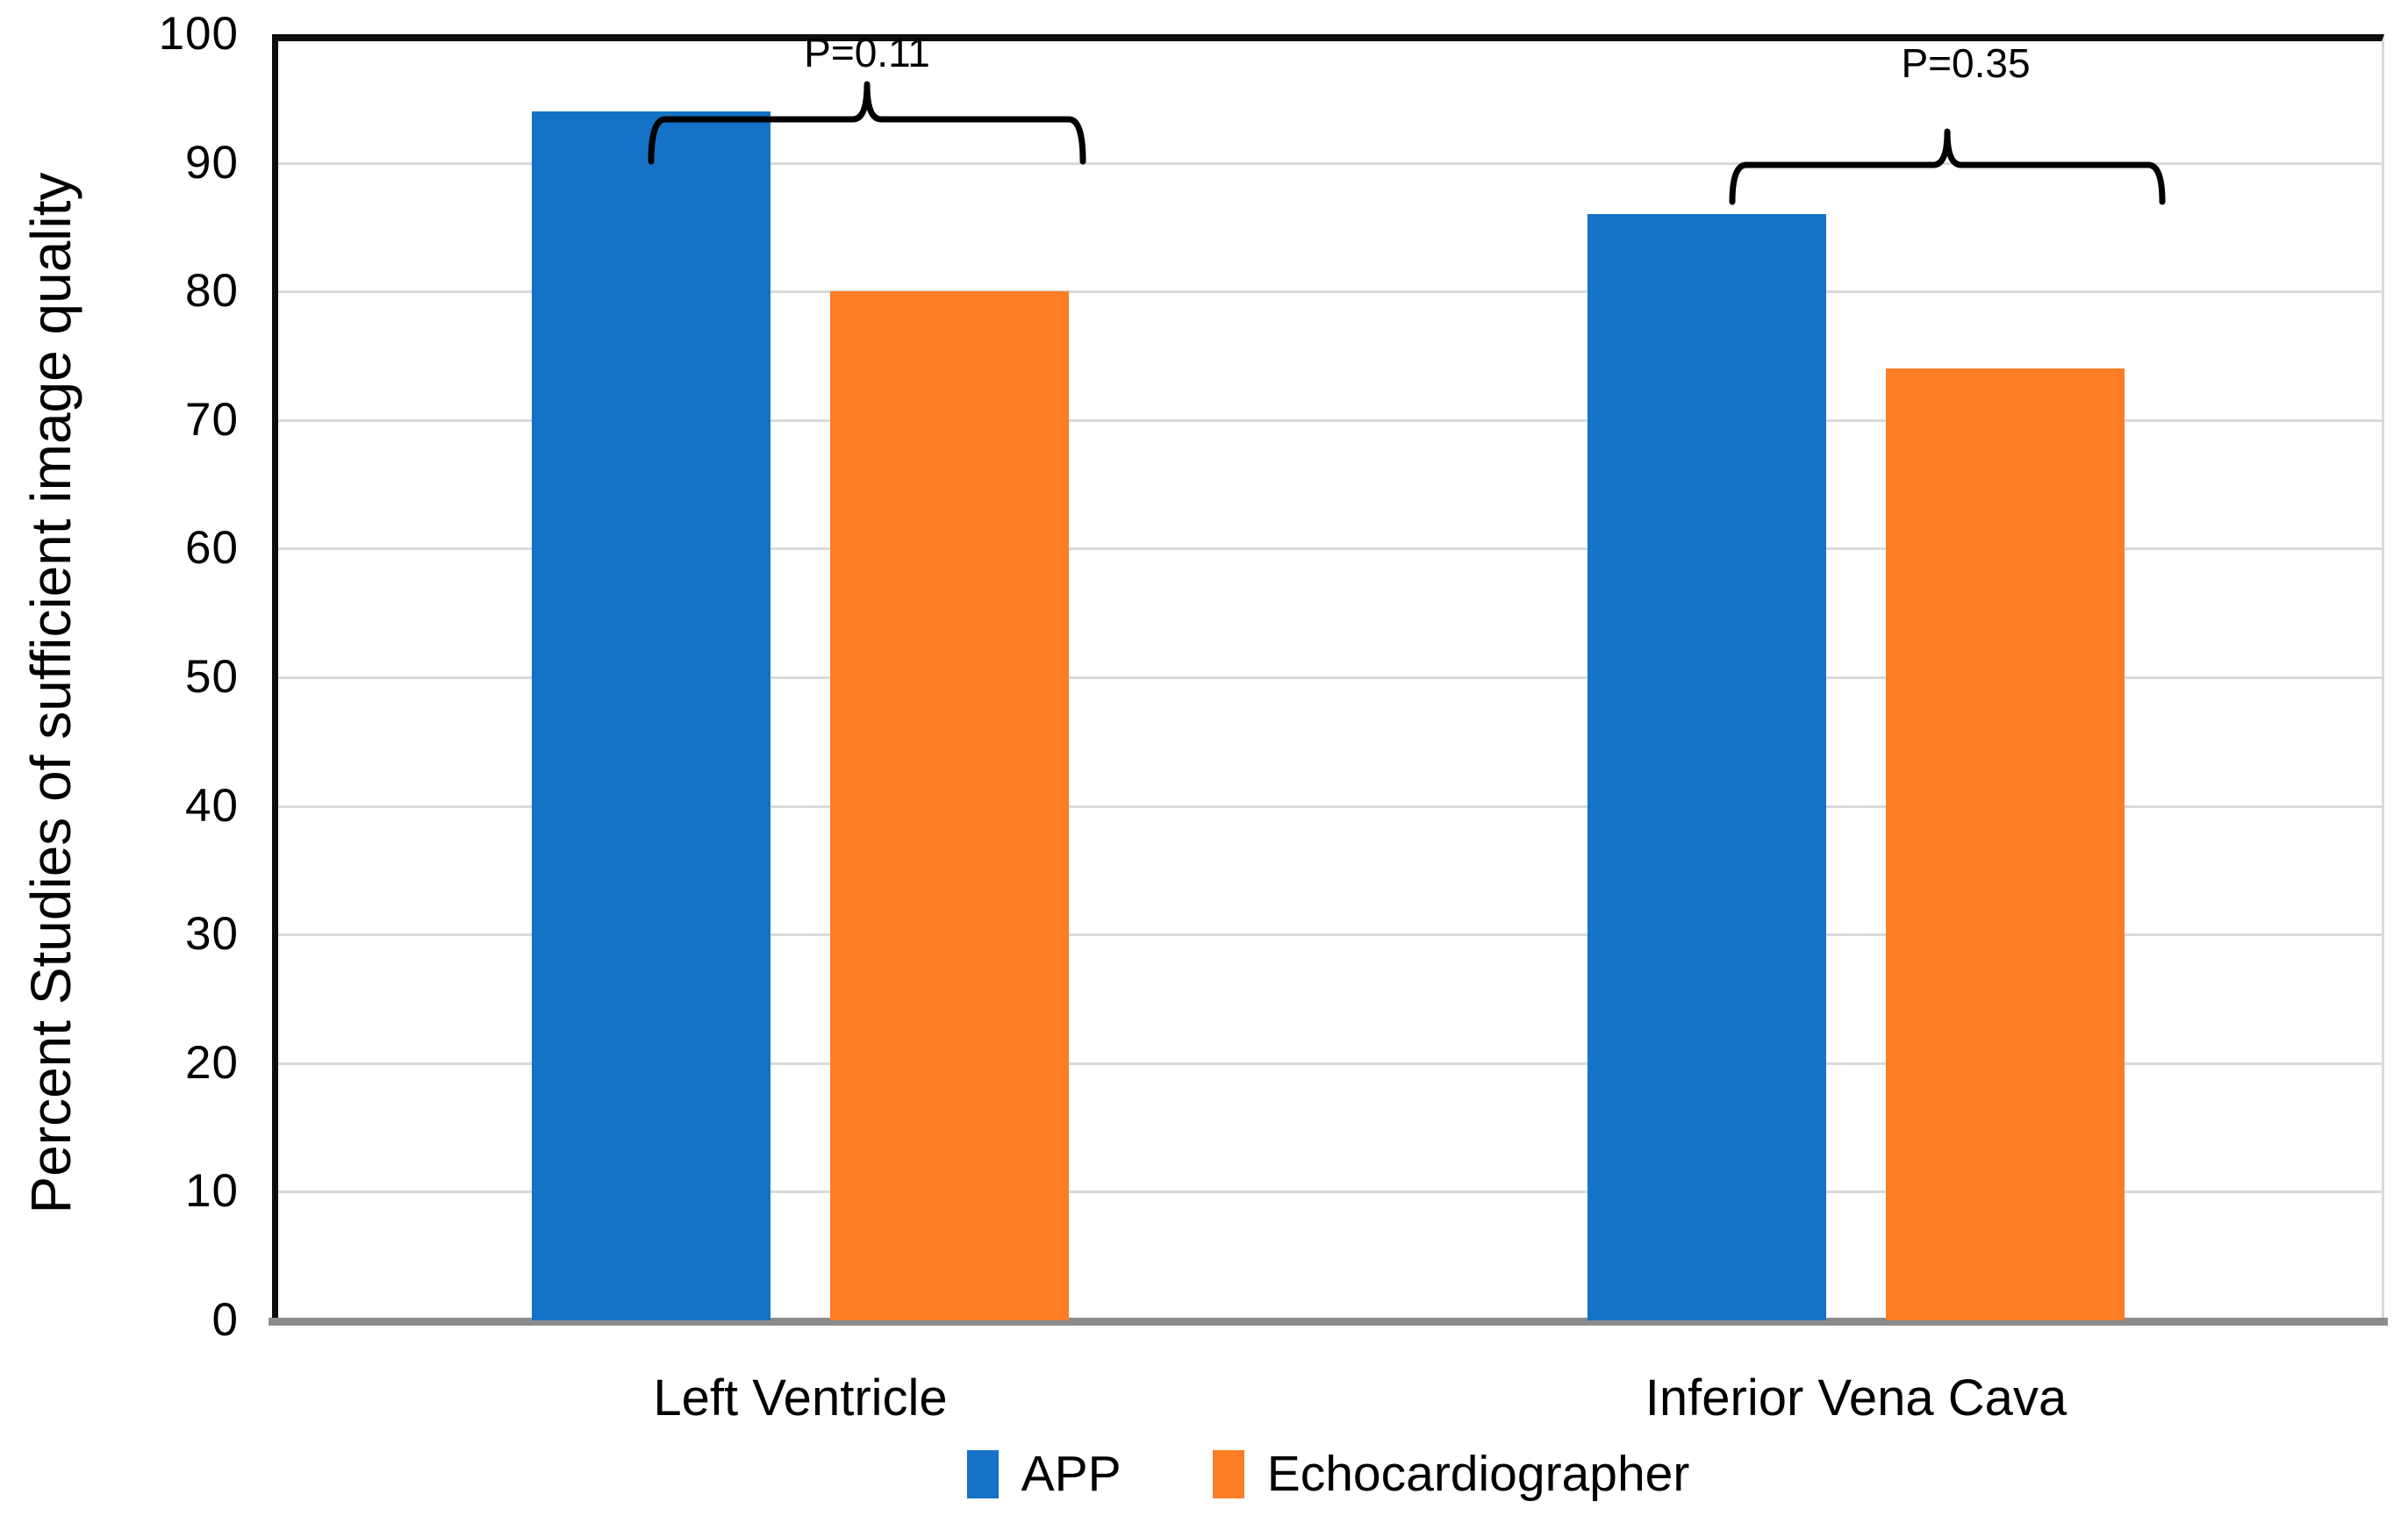 The width and height of the screenshot is (2408, 1523). I want to click on bar-app-inferior-vena-cava, so click(1707, 767).